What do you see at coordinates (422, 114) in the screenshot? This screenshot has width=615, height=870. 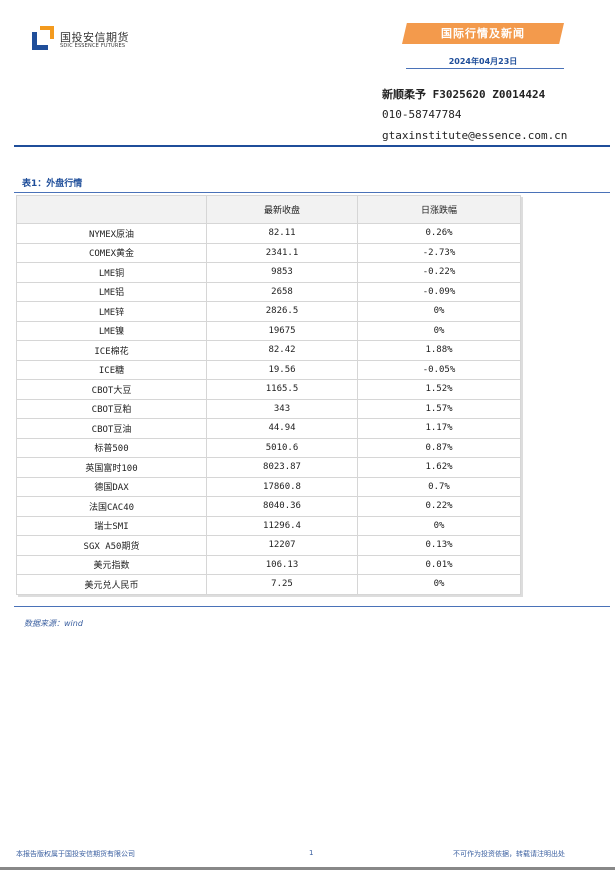 I see `contact-phone: 010-58747784` at bounding box center [422, 114].